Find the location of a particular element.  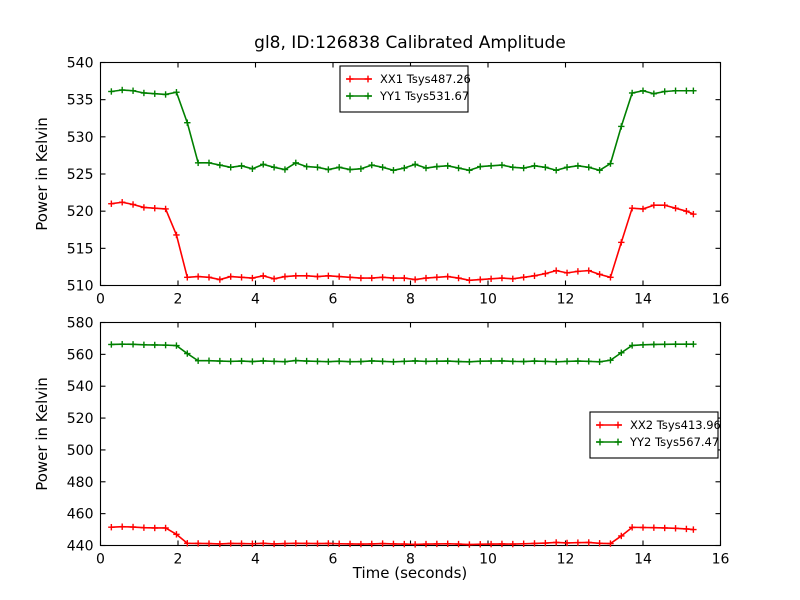

panel-bottom-legend: XX2 Tsys413.96 YY2 Tsys567.47 is located at coordinates (655, 435).